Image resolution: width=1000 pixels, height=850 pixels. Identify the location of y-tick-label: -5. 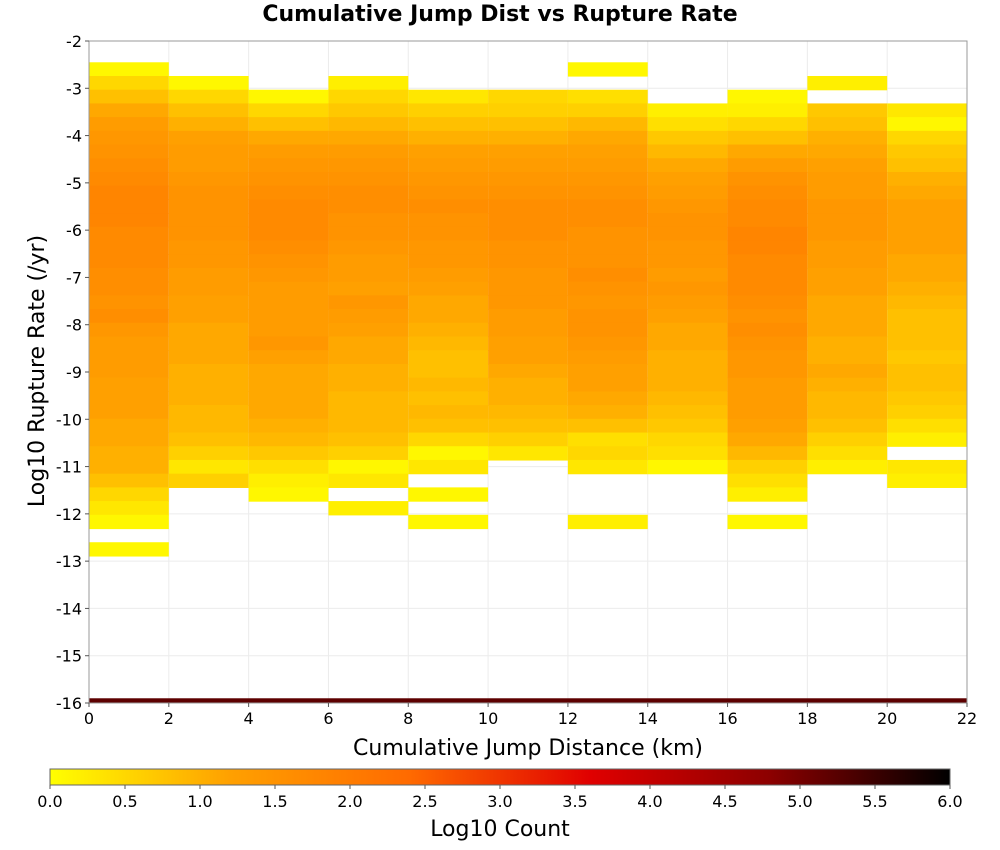
(74, 183).